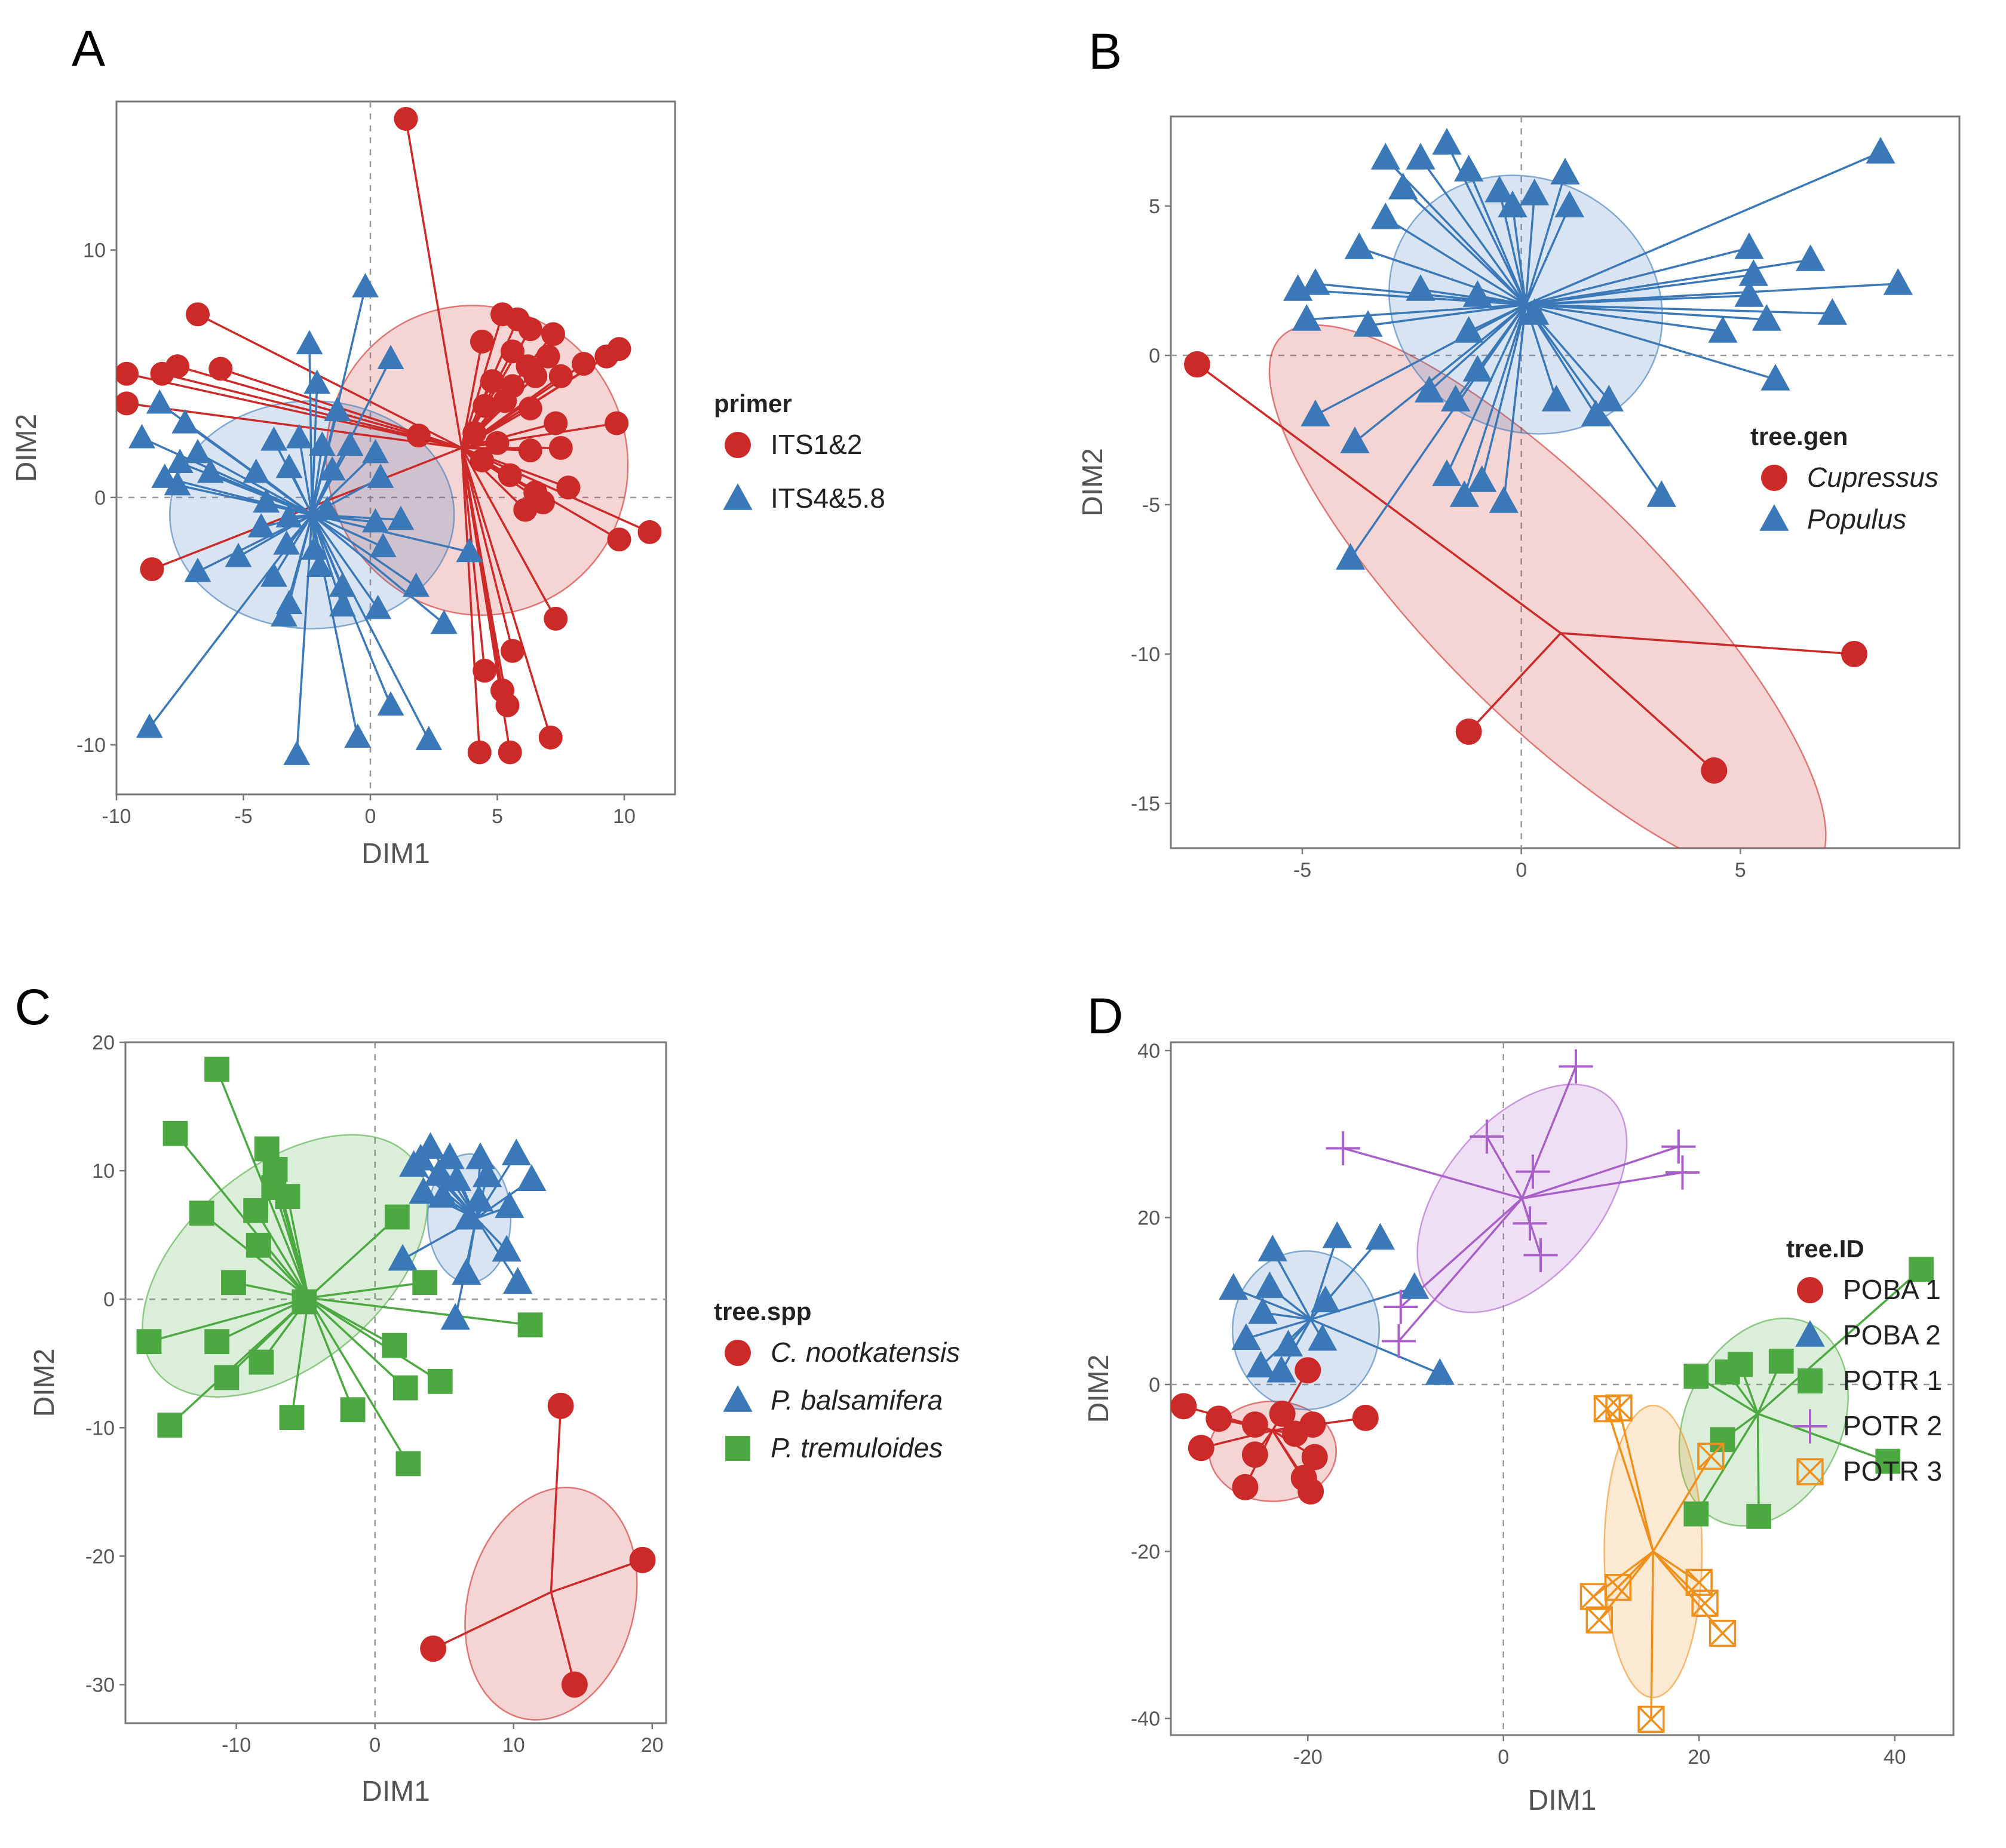 This screenshot has width=2006, height=1848. I want to click on x-tick-label: 0, so click(1522, 870).